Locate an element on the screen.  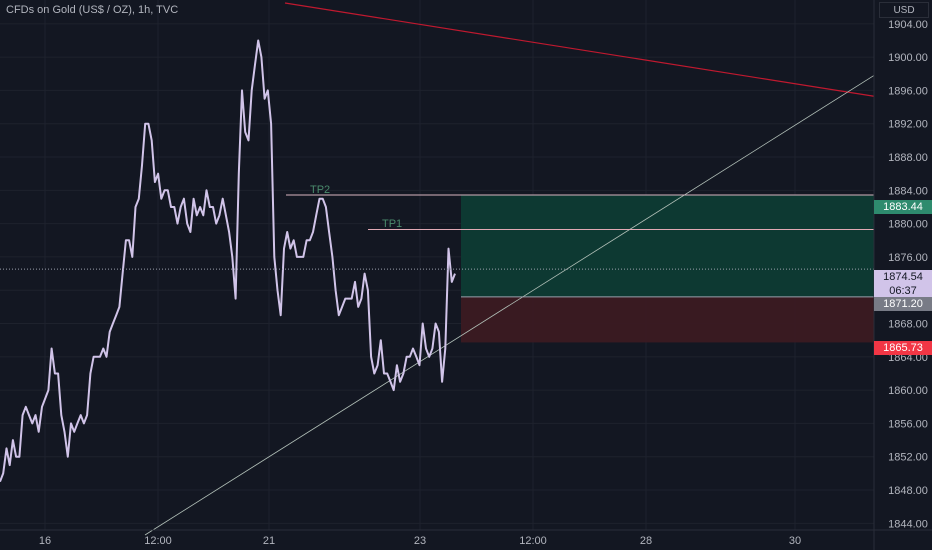
y-tick-label: 1880.00 is located at coordinates (908, 225).